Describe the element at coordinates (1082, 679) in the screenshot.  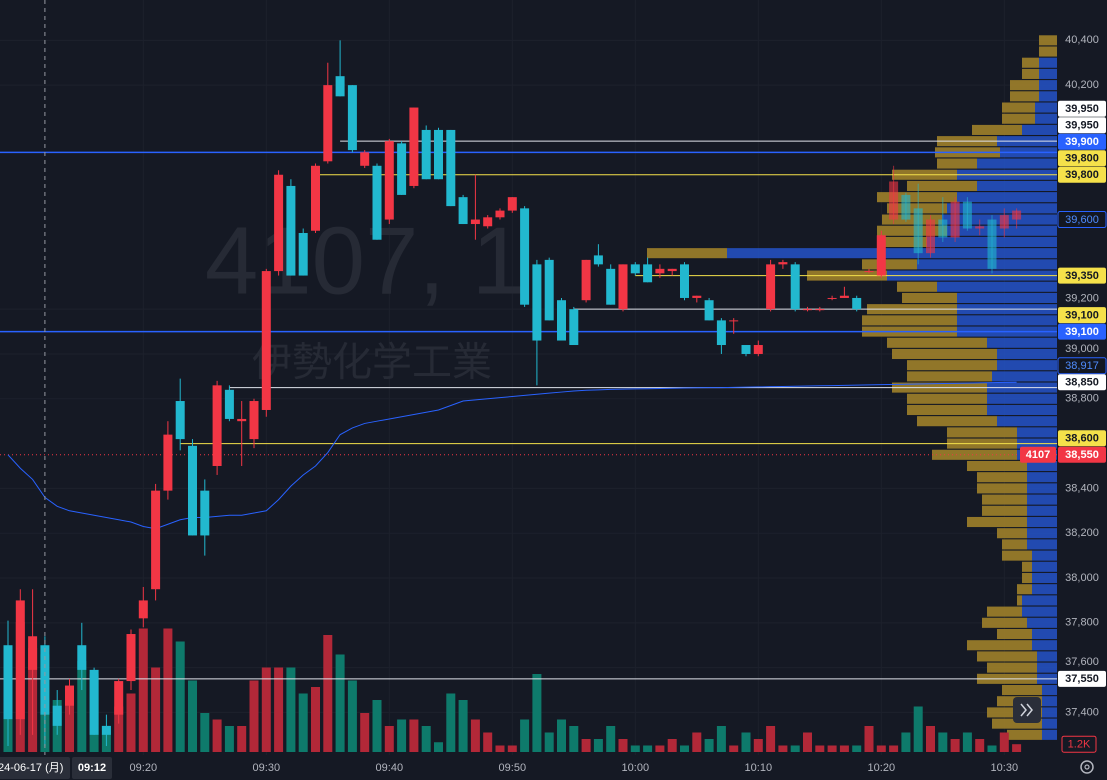
I see `level-label: 37,550` at that location.